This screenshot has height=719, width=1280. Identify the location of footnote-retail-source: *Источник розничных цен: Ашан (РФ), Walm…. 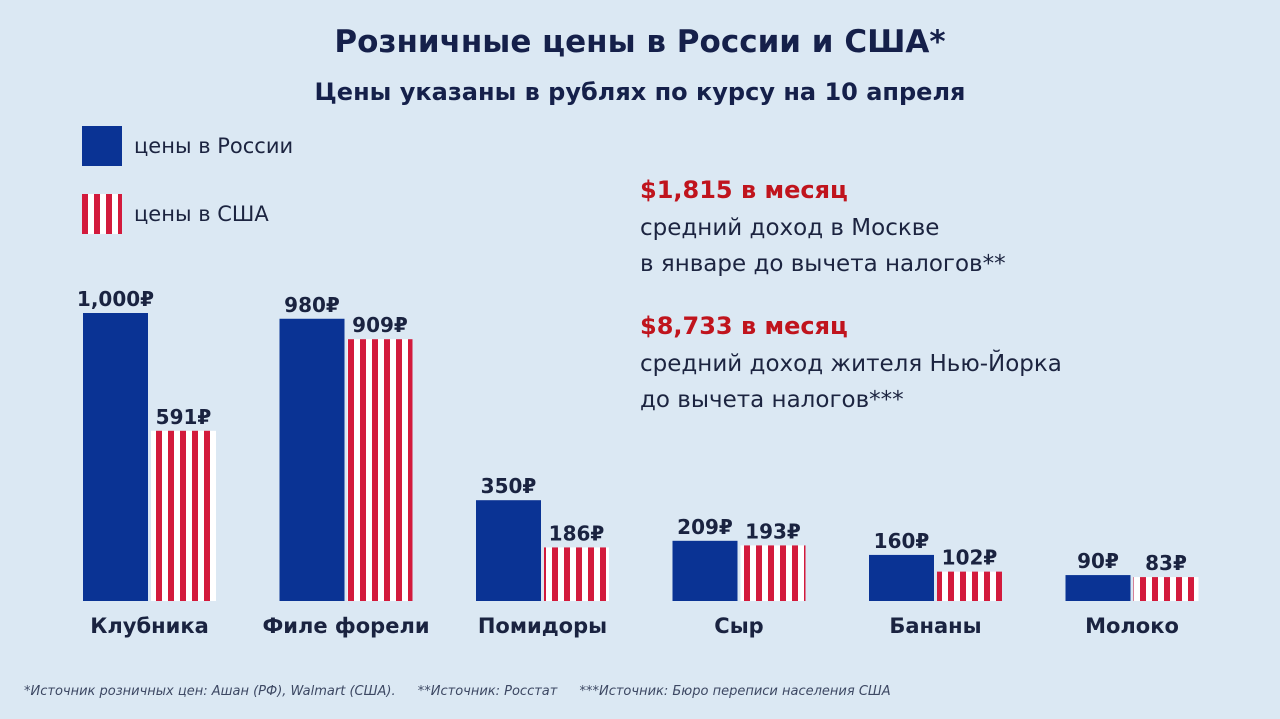
(210, 691).